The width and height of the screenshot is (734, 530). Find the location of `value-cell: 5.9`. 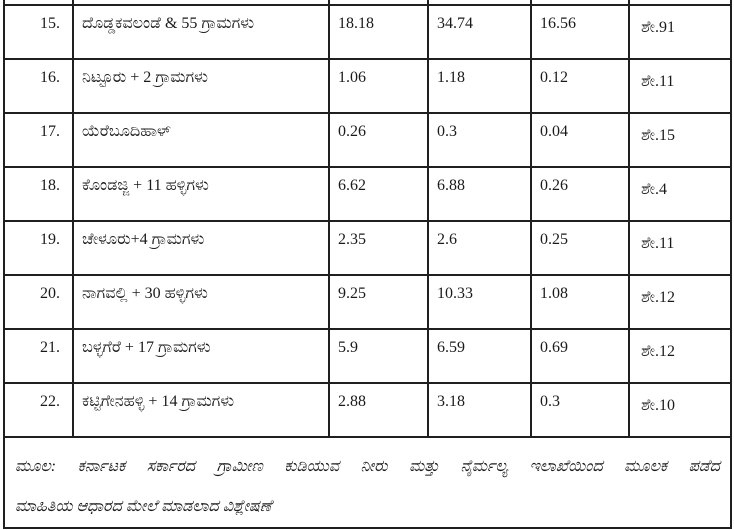

value-cell: 5.9 is located at coordinates (378, 356).